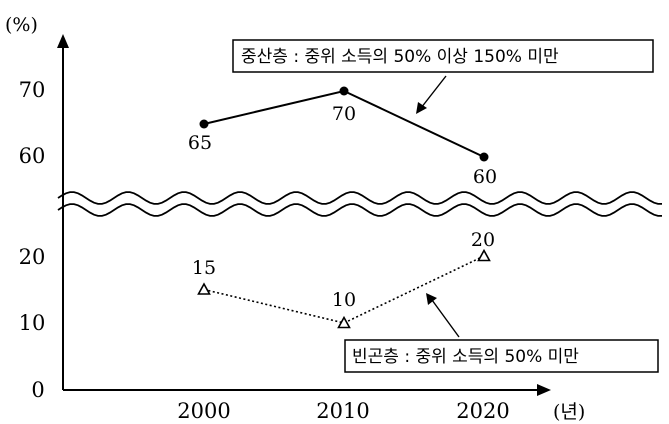  What do you see at coordinates (485, 177) in the screenshot?
I see `data-label-middle-2020: 60` at bounding box center [485, 177].